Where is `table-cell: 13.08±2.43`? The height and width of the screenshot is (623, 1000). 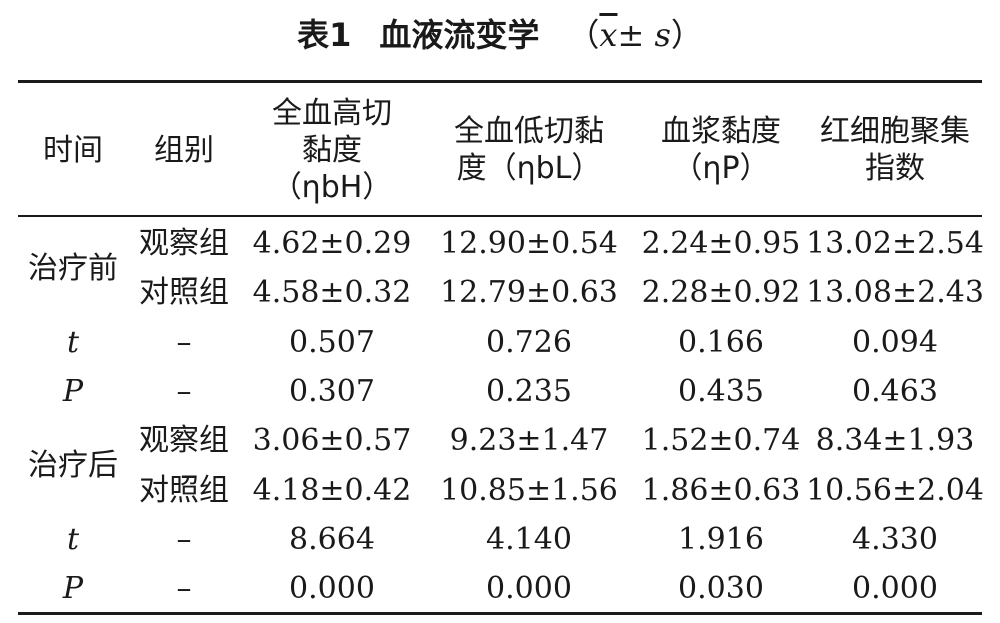 table-cell: 13.08±2.43 is located at coordinates (895, 293).